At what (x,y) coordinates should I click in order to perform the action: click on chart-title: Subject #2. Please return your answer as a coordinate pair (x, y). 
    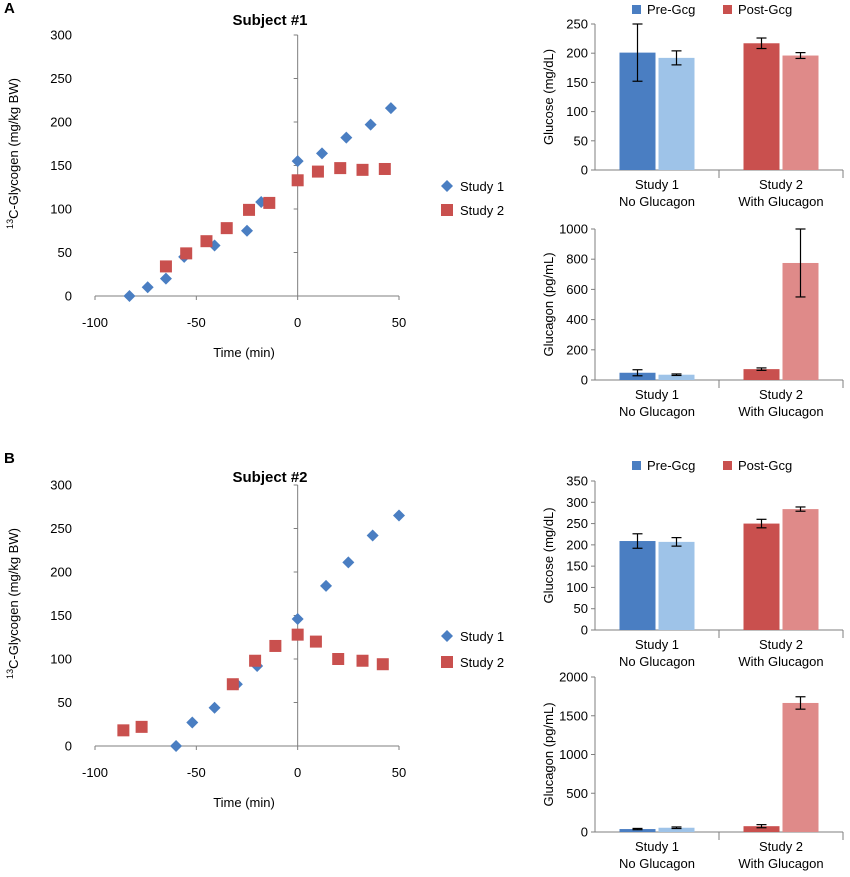
    Looking at the image, I should click on (269, 477).